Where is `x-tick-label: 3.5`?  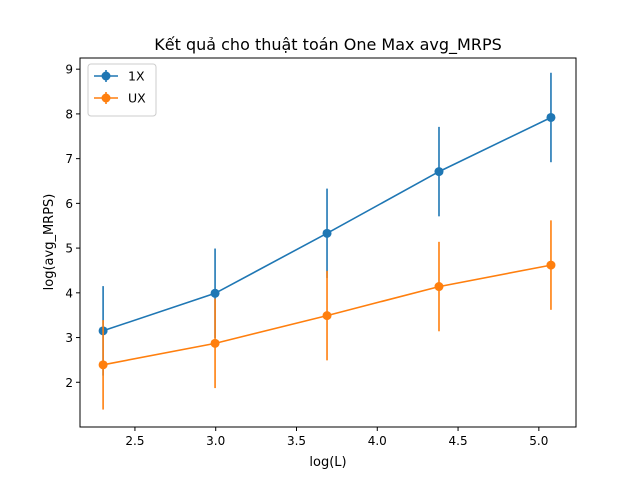
x-tick-label: 3.5 is located at coordinates (296, 441).